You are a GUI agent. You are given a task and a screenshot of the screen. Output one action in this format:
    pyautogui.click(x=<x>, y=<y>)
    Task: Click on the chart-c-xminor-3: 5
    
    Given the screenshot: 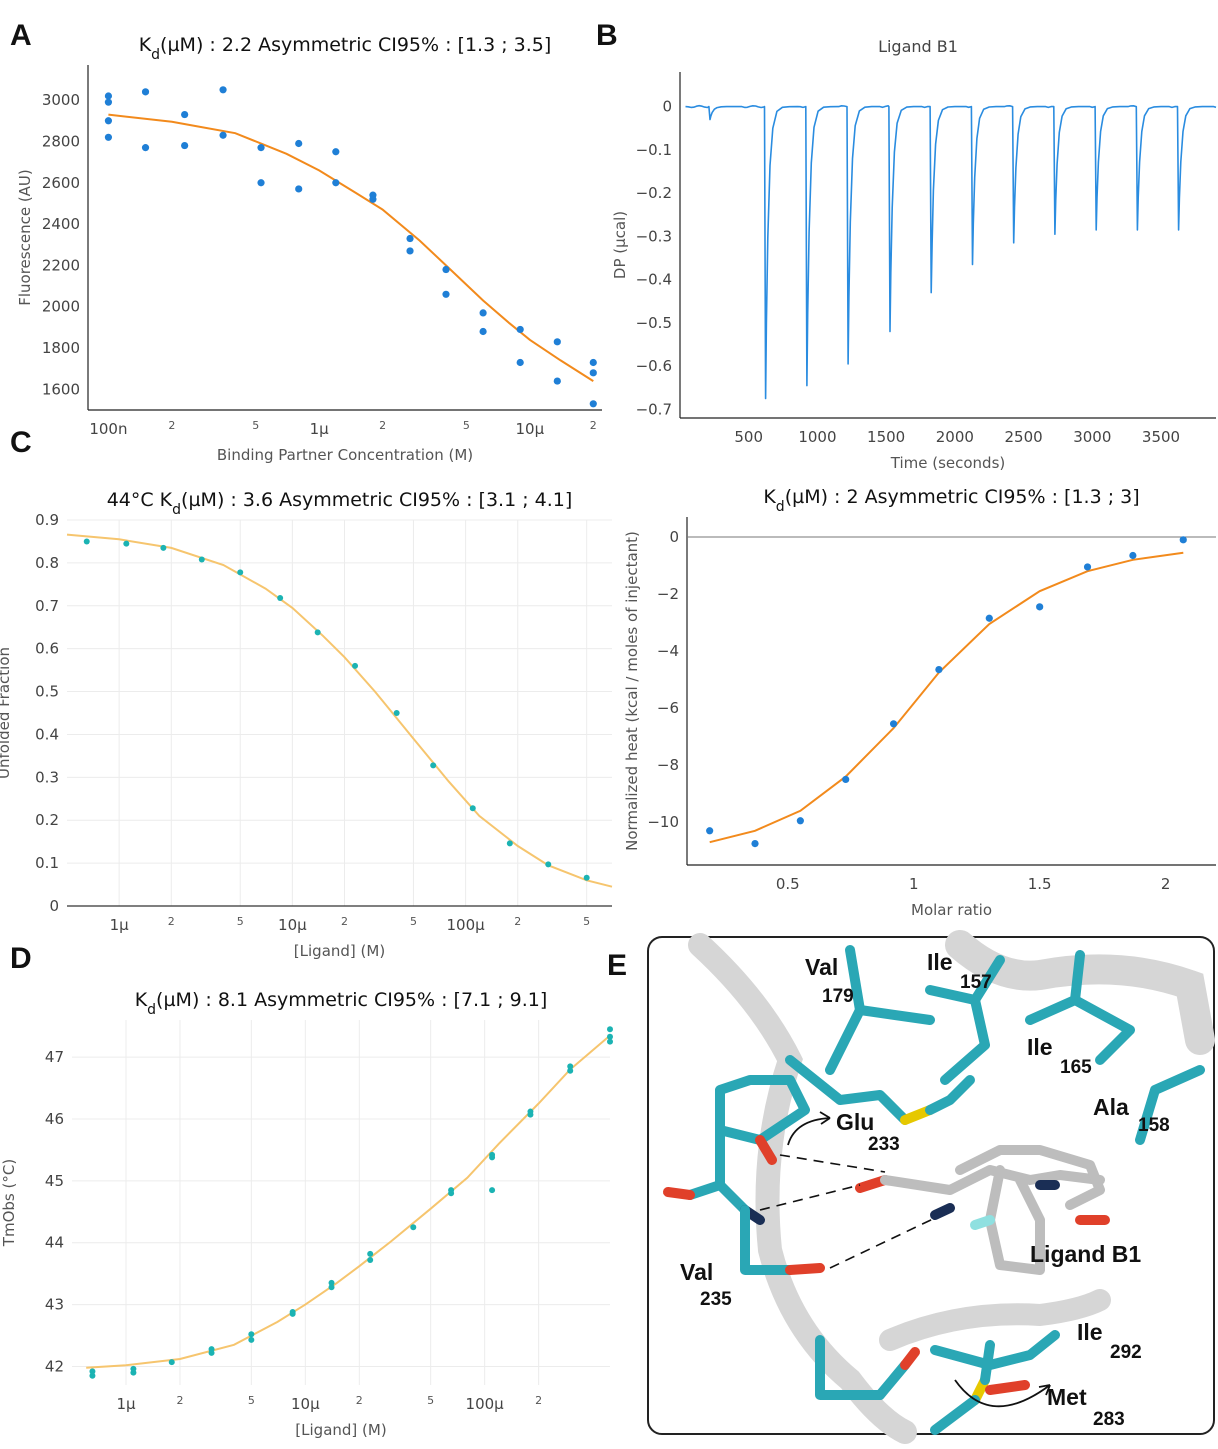 What is the action you would take?
    pyautogui.click(x=413, y=921)
    